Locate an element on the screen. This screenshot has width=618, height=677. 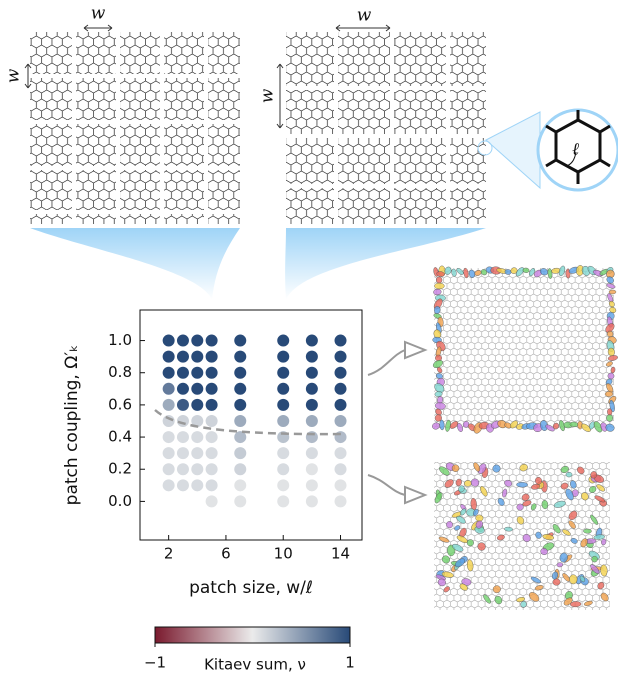
w-label: w is located at coordinates (98, 14).